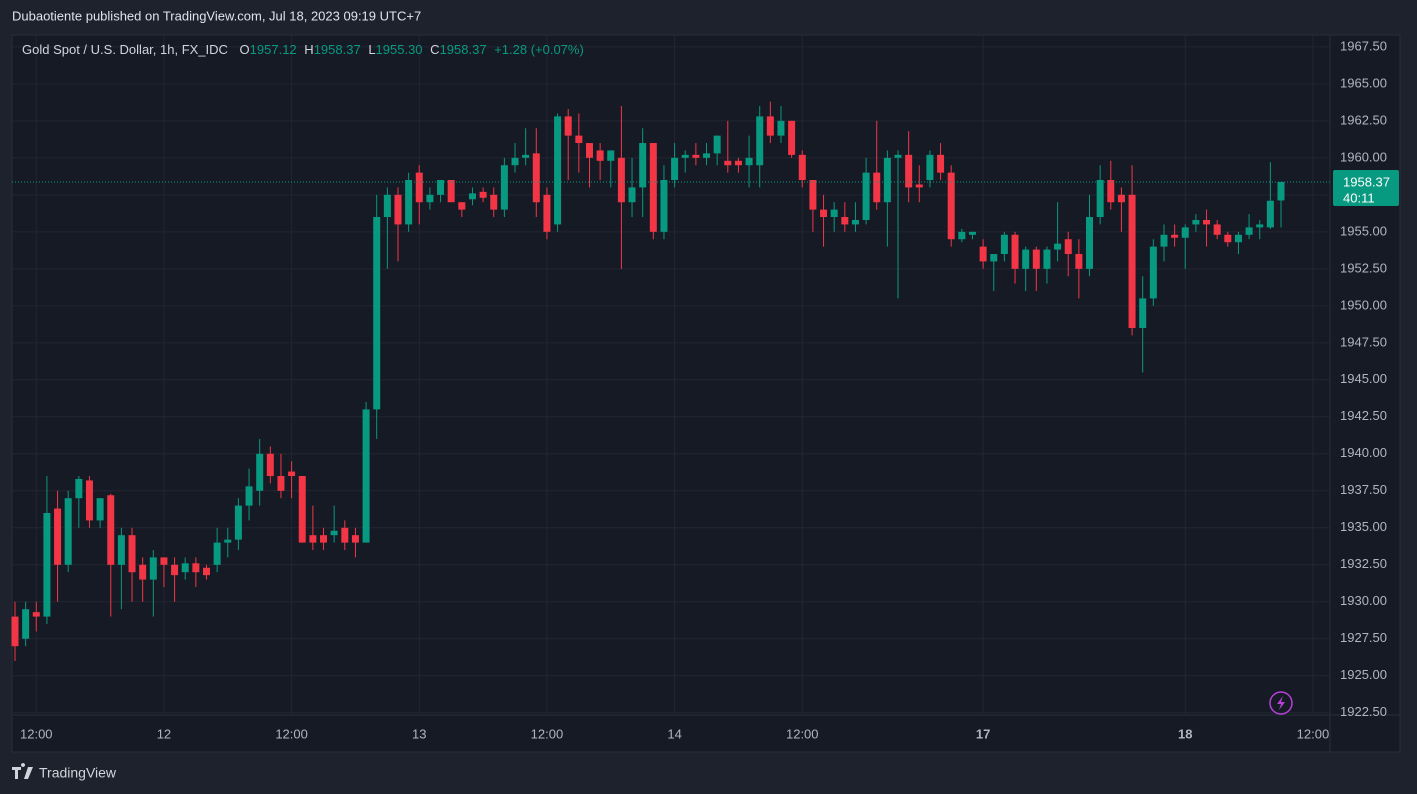 This screenshot has width=1417, height=794. I want to click on y-tick-label: 1967.50, so click(1363, 45).